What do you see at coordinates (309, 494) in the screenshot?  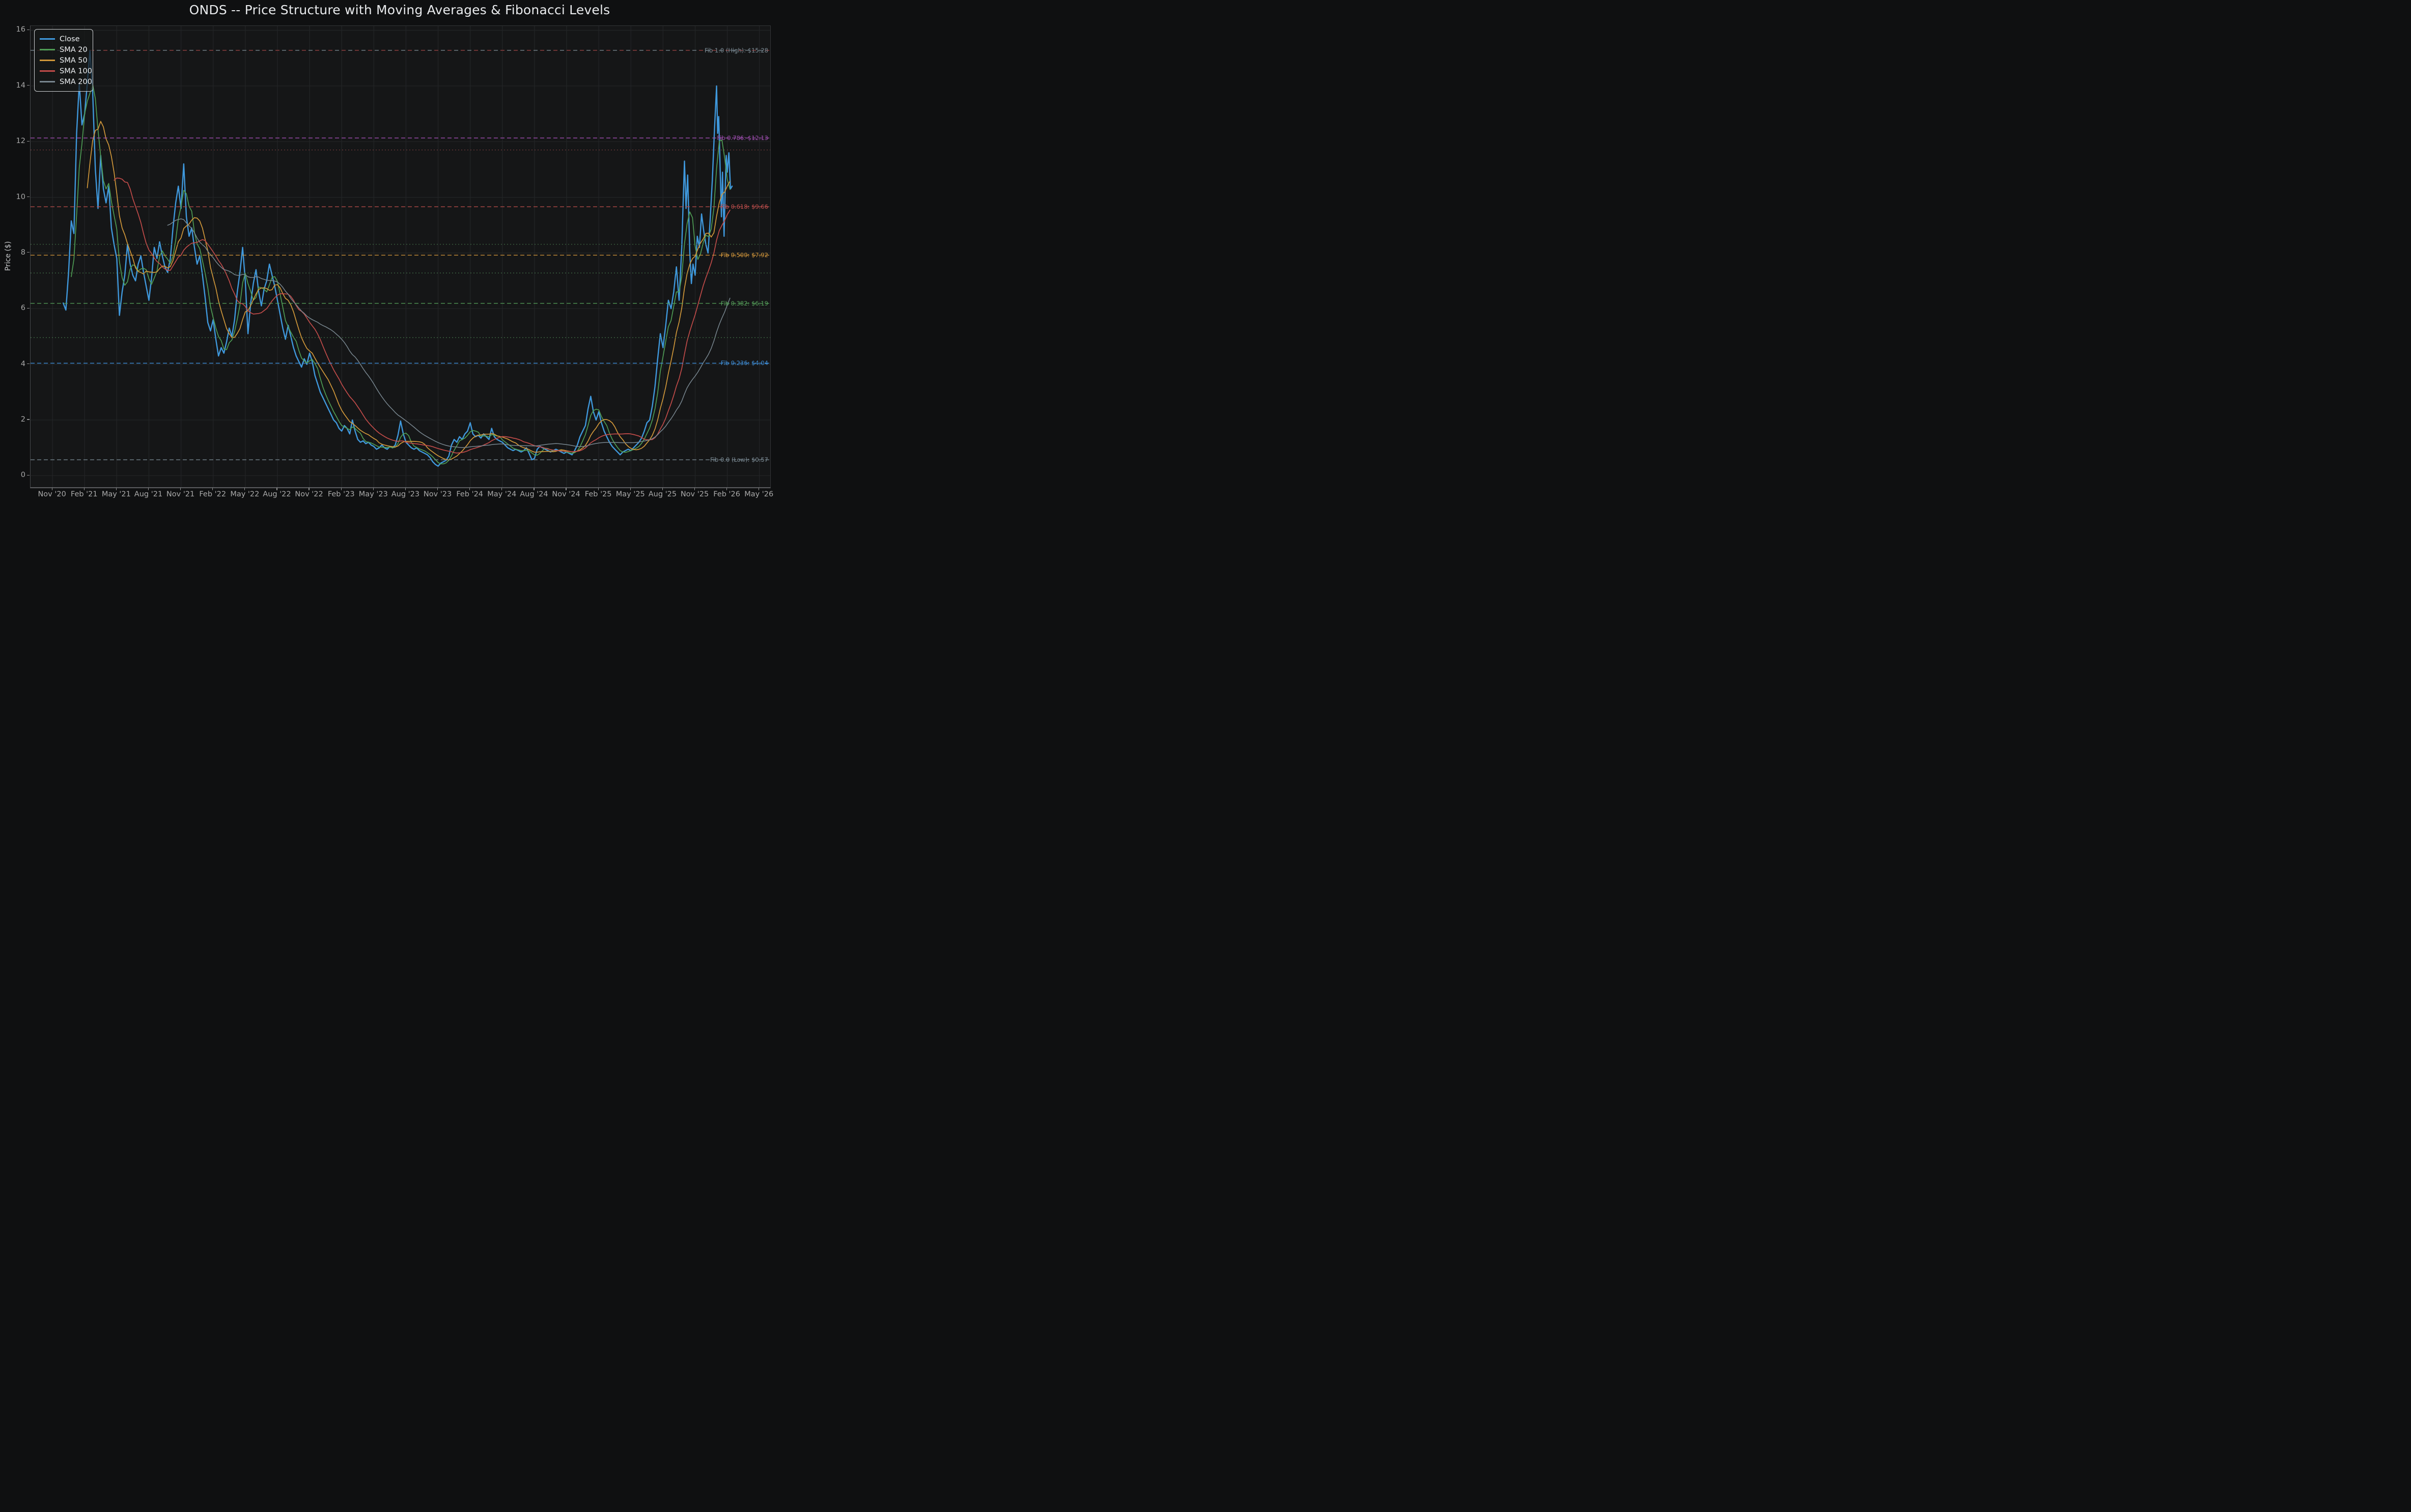 I see `x-tick-label: Nov '22` at bounding box center [309, 494].